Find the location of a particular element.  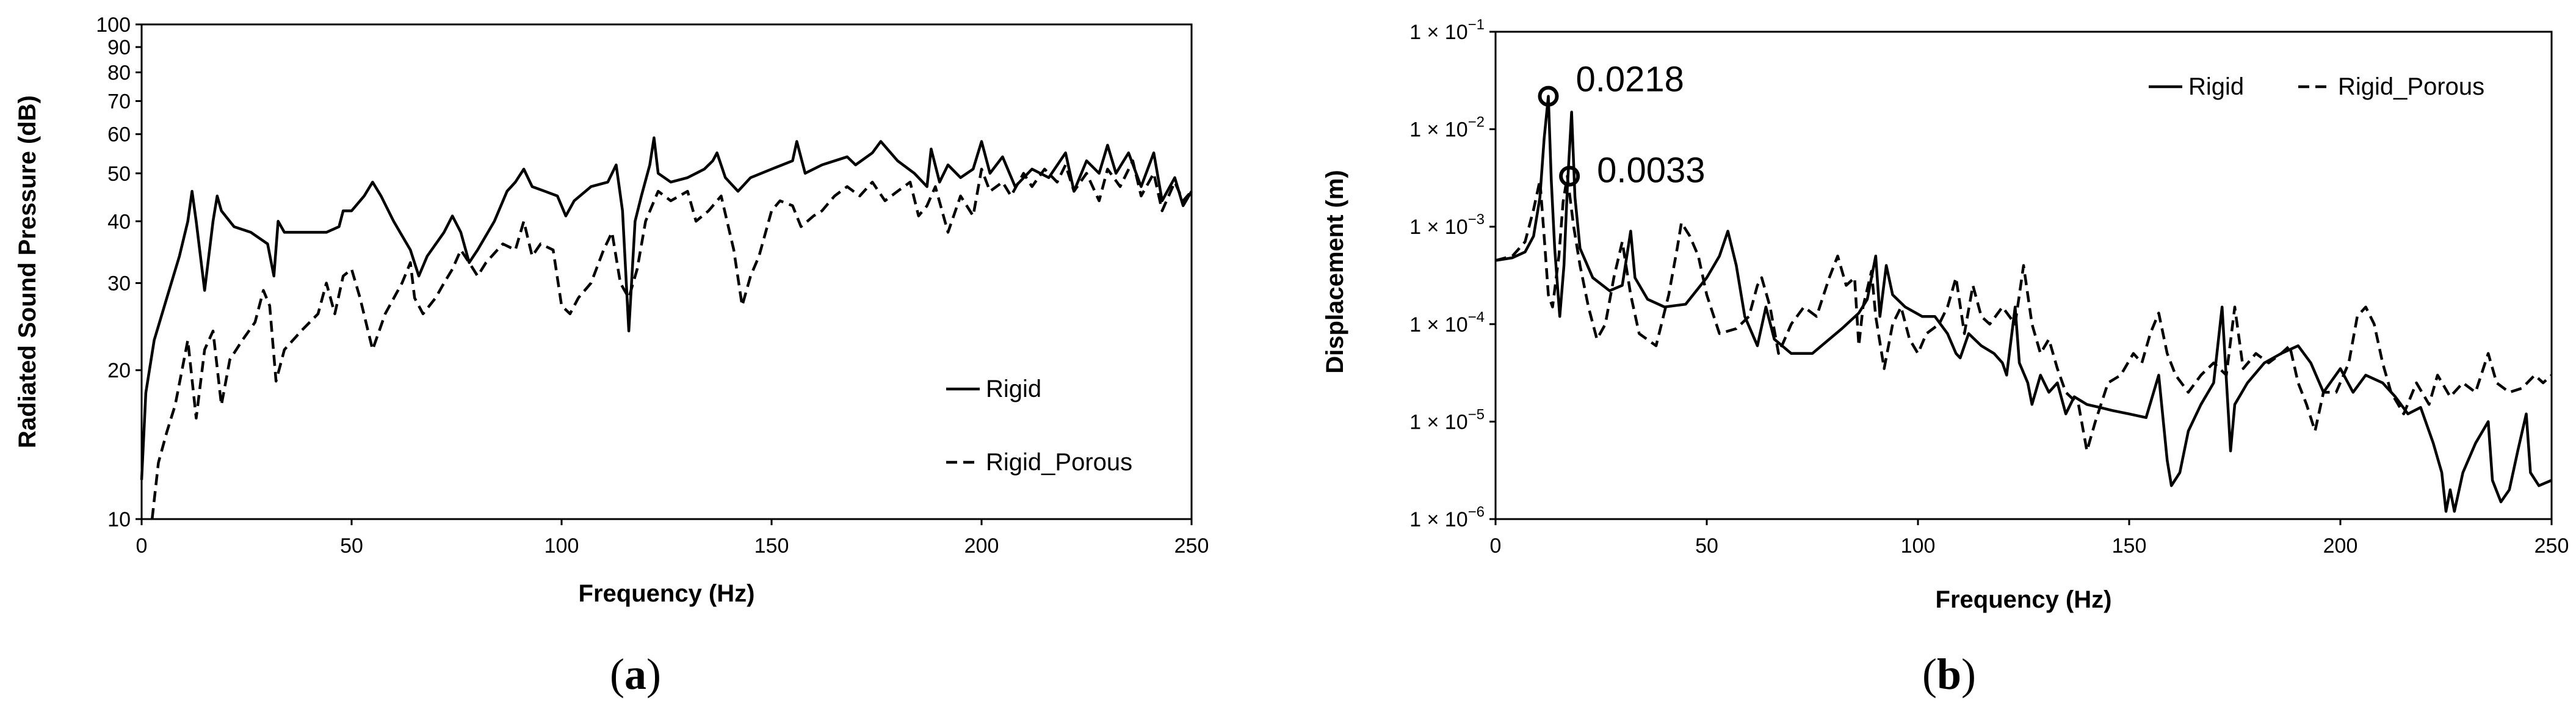

y-tick-label: 80 is located at coordinates (119, 72).